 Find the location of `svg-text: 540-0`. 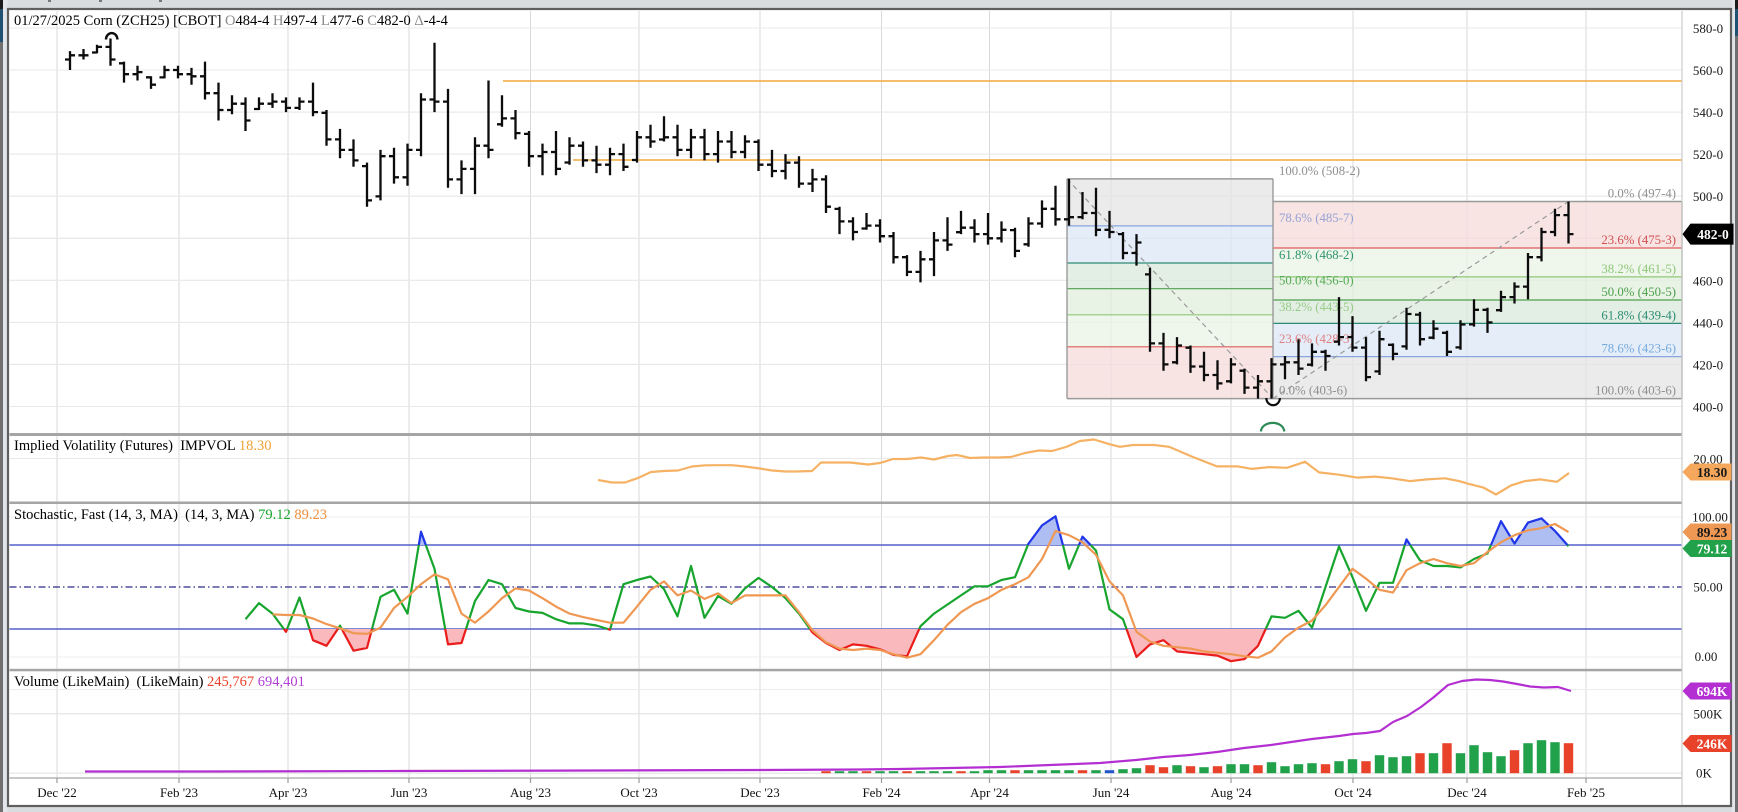

svg-text: 540-0 is located at coordinates (1708, 112).